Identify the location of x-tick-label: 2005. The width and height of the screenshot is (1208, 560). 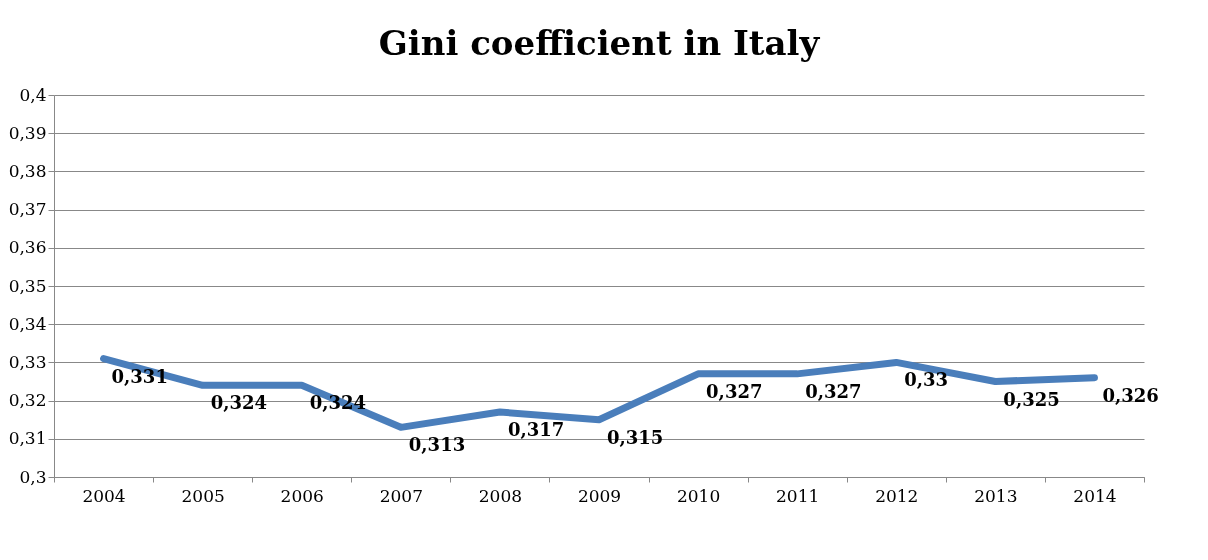
(203, 495).